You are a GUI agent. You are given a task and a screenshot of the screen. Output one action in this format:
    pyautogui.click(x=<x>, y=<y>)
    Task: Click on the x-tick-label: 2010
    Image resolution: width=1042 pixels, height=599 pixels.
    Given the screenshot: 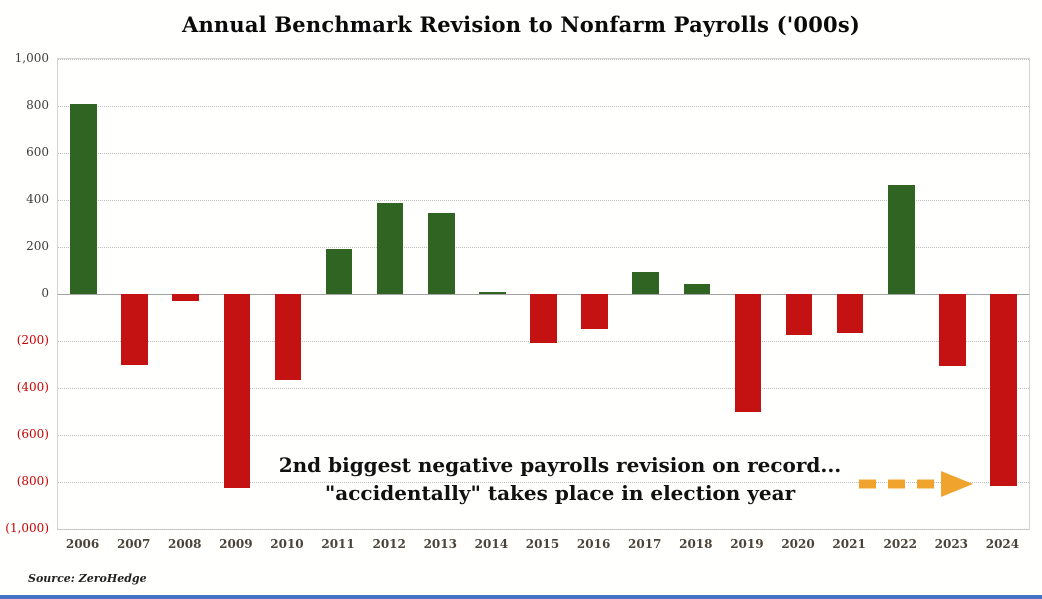 What is the action you would take?
    pyautogui.click(x=287, y=544)
    